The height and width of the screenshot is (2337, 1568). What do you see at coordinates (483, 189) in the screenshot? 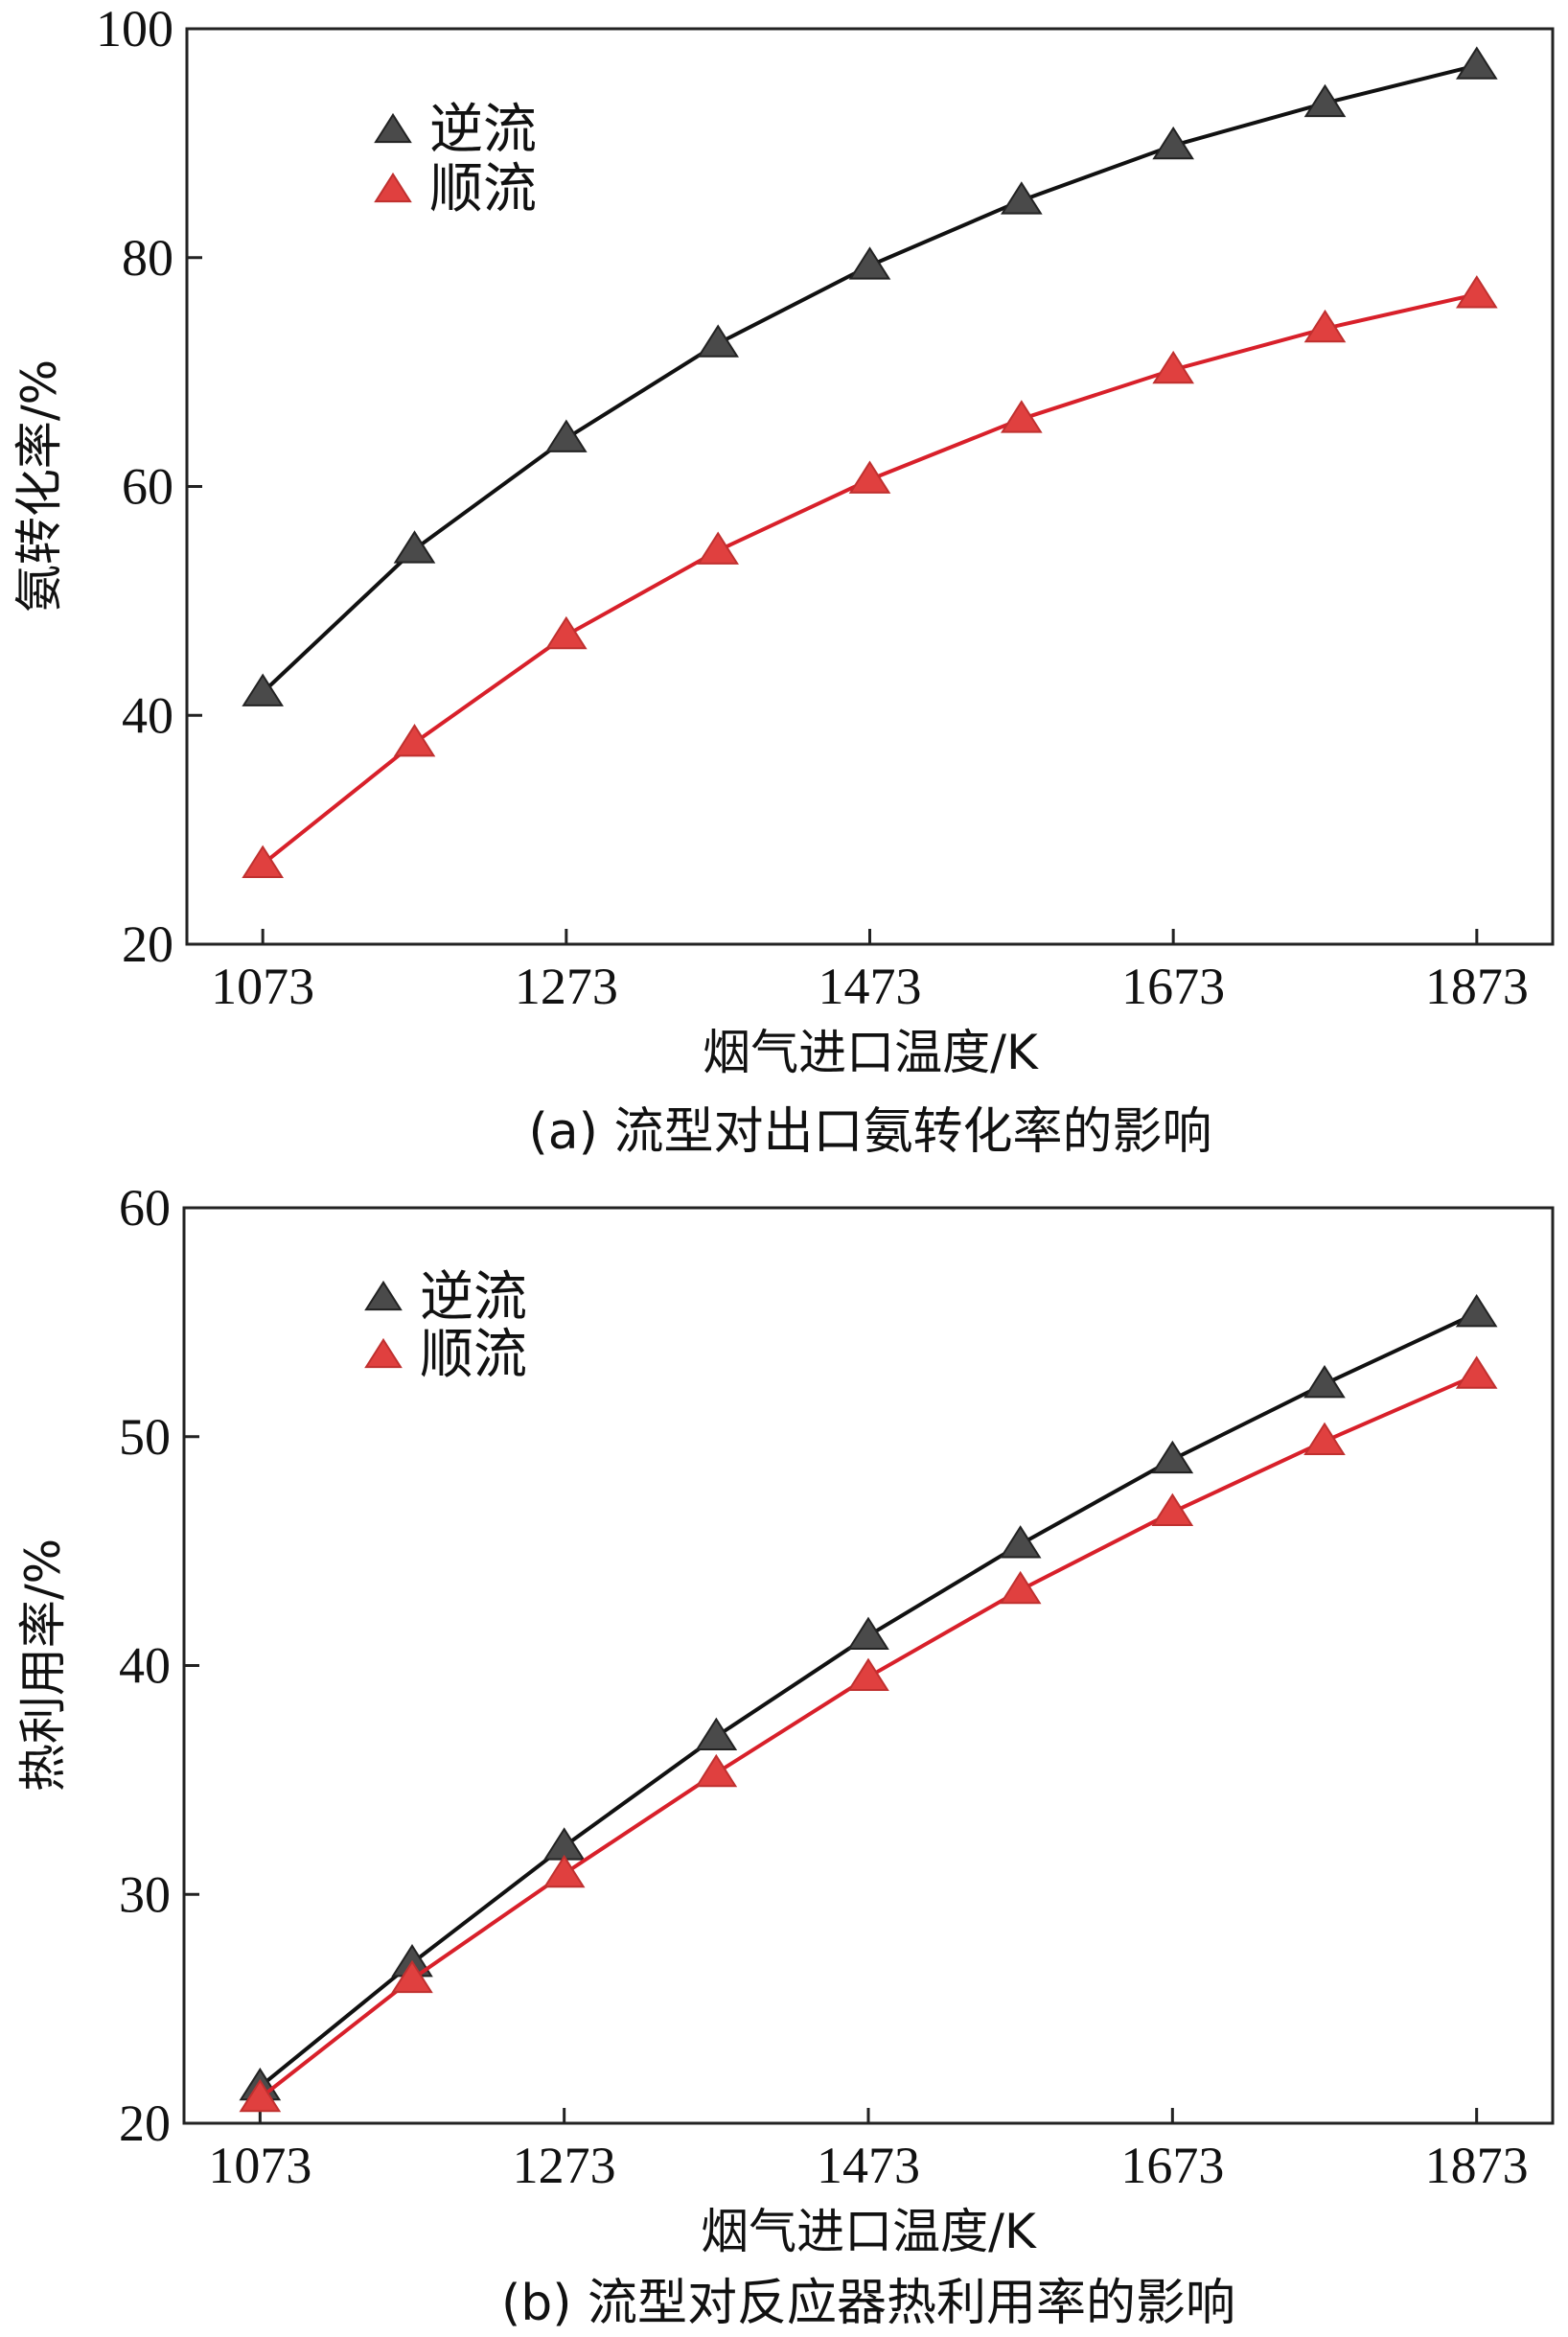
I see `panel-a-legend-label: 顺流` at bounding box center [483, 189].